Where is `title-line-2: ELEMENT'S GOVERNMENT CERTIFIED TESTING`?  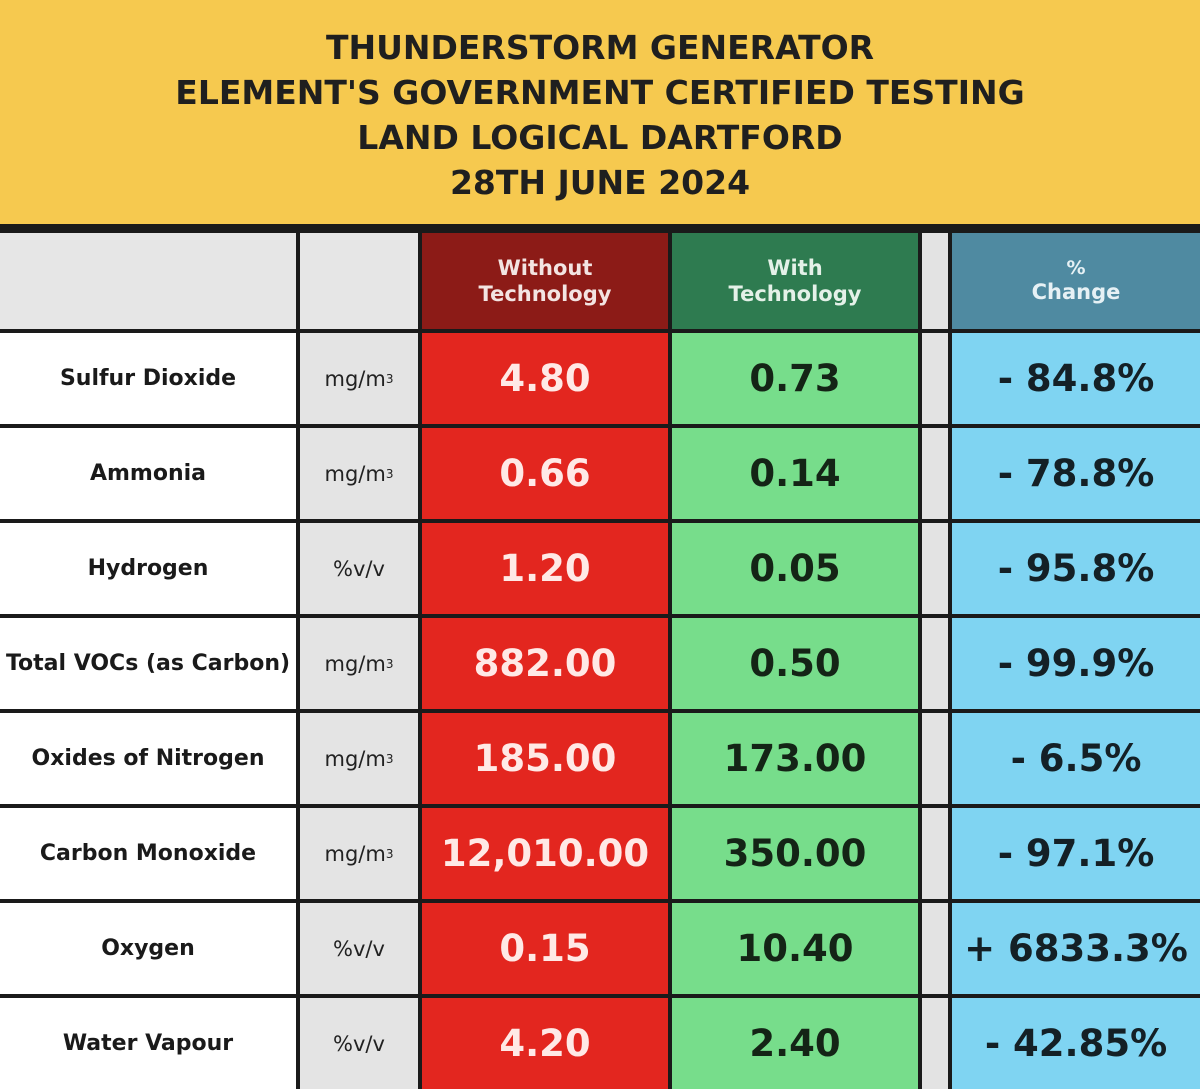
title-line-2: ELEMENT'S GOVERNMENT CERTIFIED TESTING is located at coordinates (600, 92).